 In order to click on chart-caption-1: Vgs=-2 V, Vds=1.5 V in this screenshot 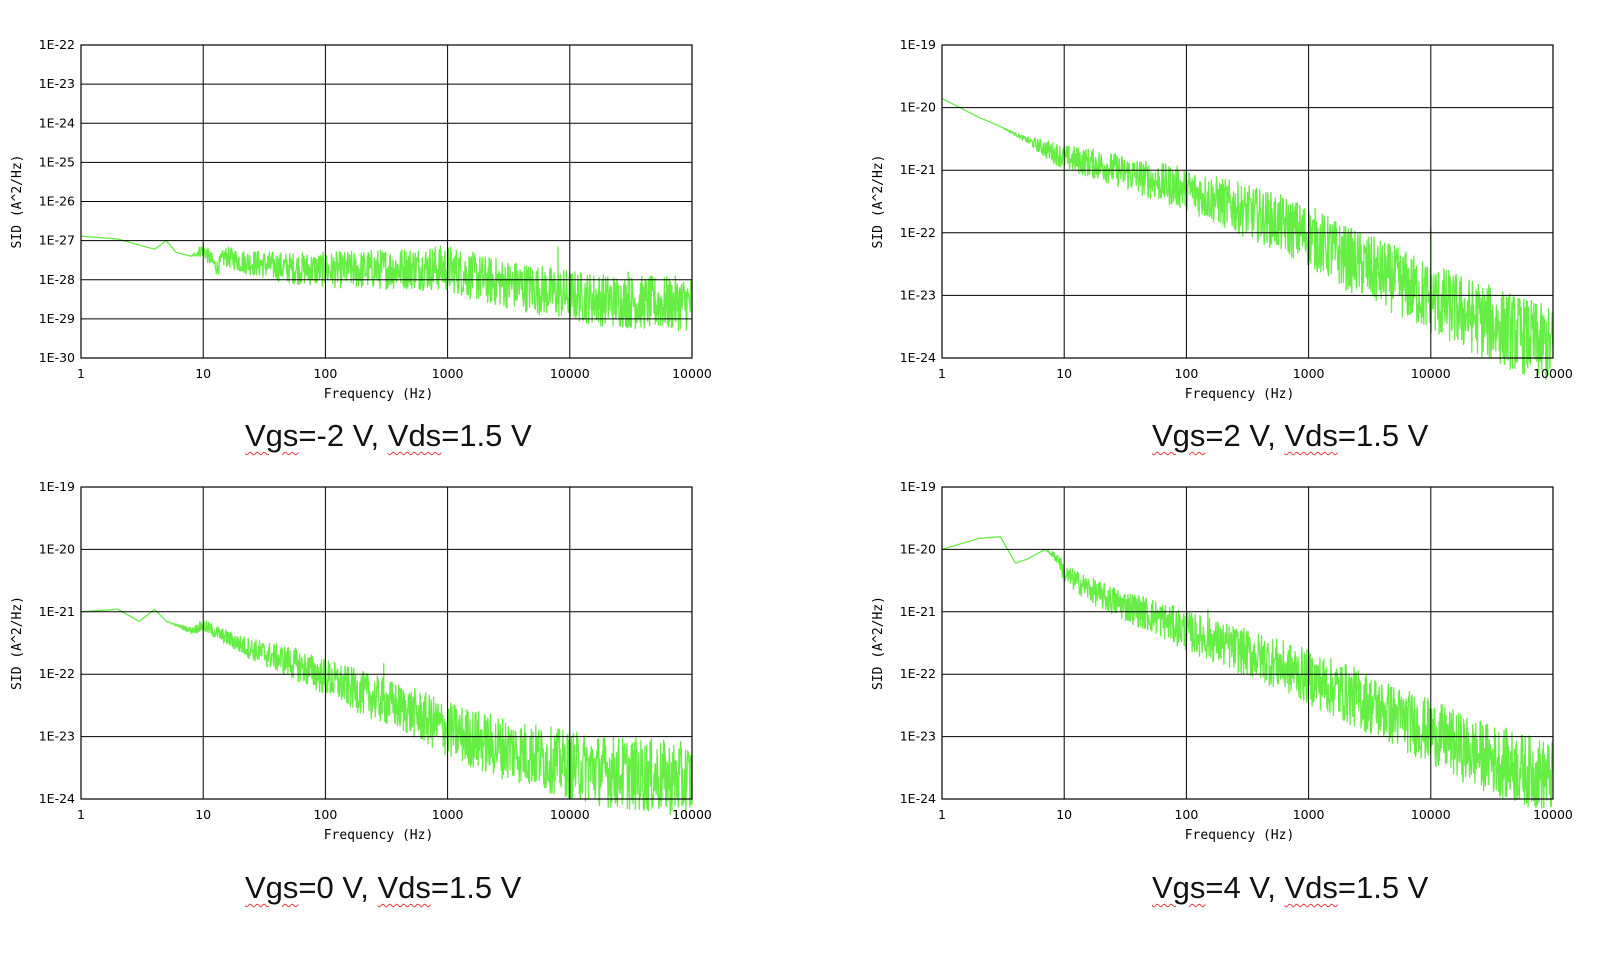, I will do `click(388, 436)`.